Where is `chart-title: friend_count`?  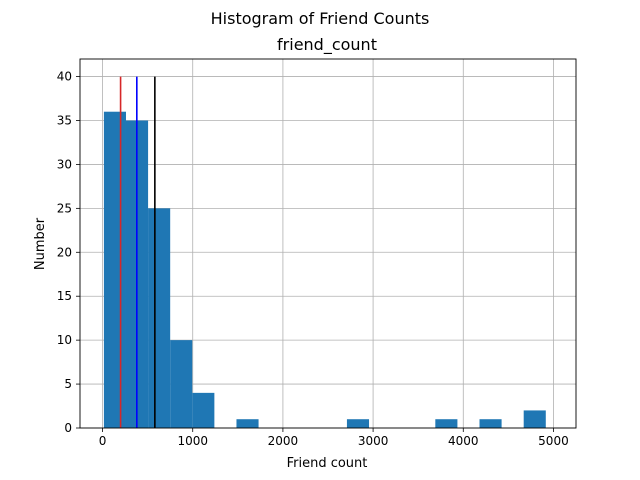
chart-title: friend_count is located at coordinates (327, 45).